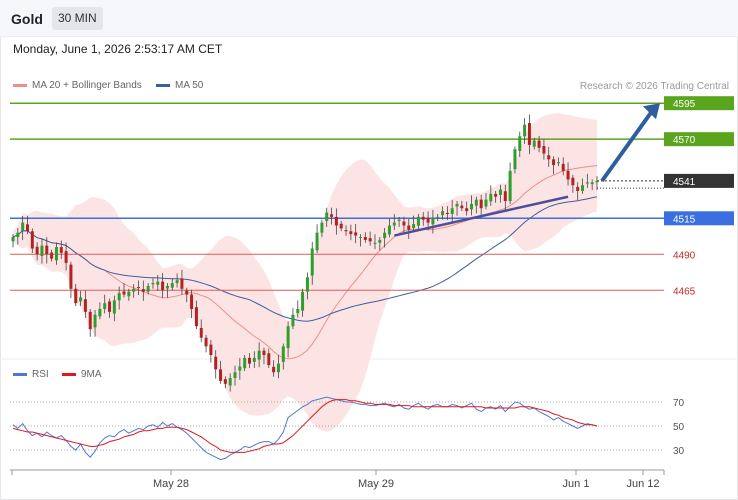  Describe the element at coordinates (679, 427) in the screenshot. I see `rsi-tick-50: 50` at that location.